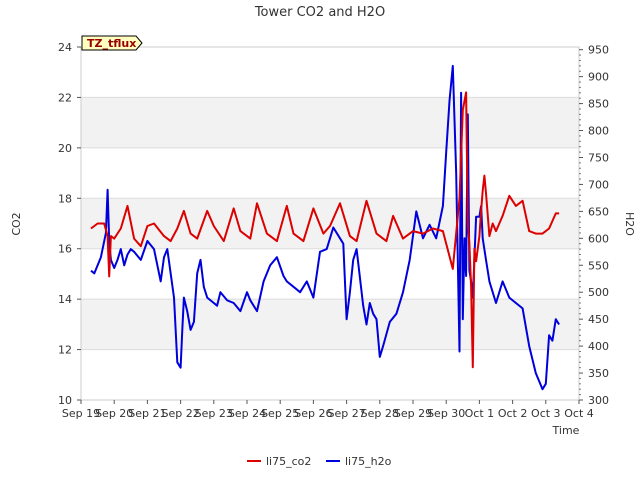  I want to click on right-tick-label: 550, so click(598, 265).